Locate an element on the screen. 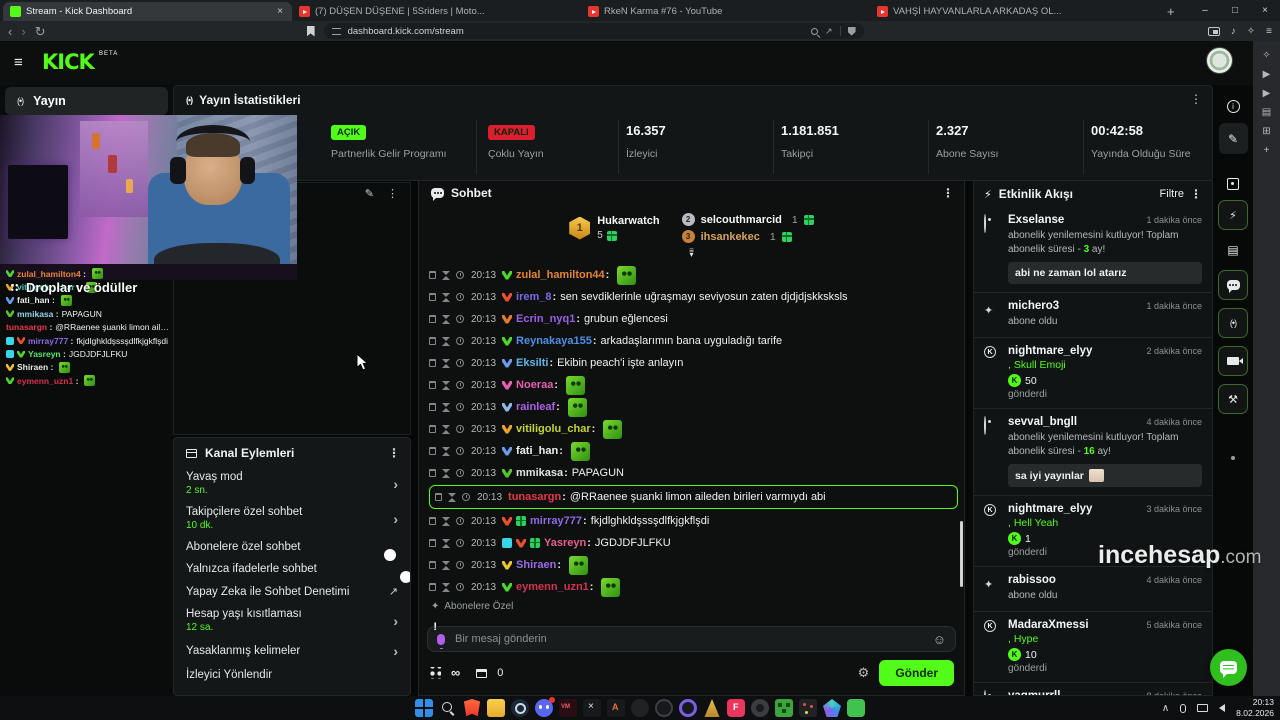 This screenshot has height=720, width=1280. chat-username: mmikasa is located at coordinates (542, 473).